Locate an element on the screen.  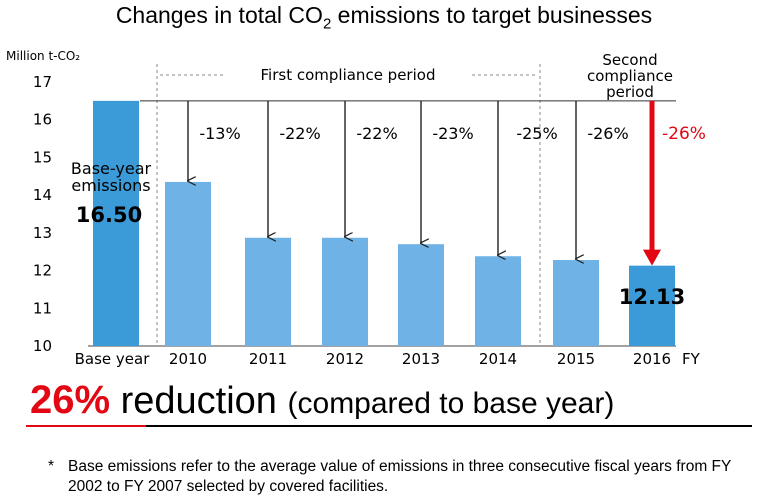
y-axis-label: Million t-CO₂ is located at coordinates (43, 56).